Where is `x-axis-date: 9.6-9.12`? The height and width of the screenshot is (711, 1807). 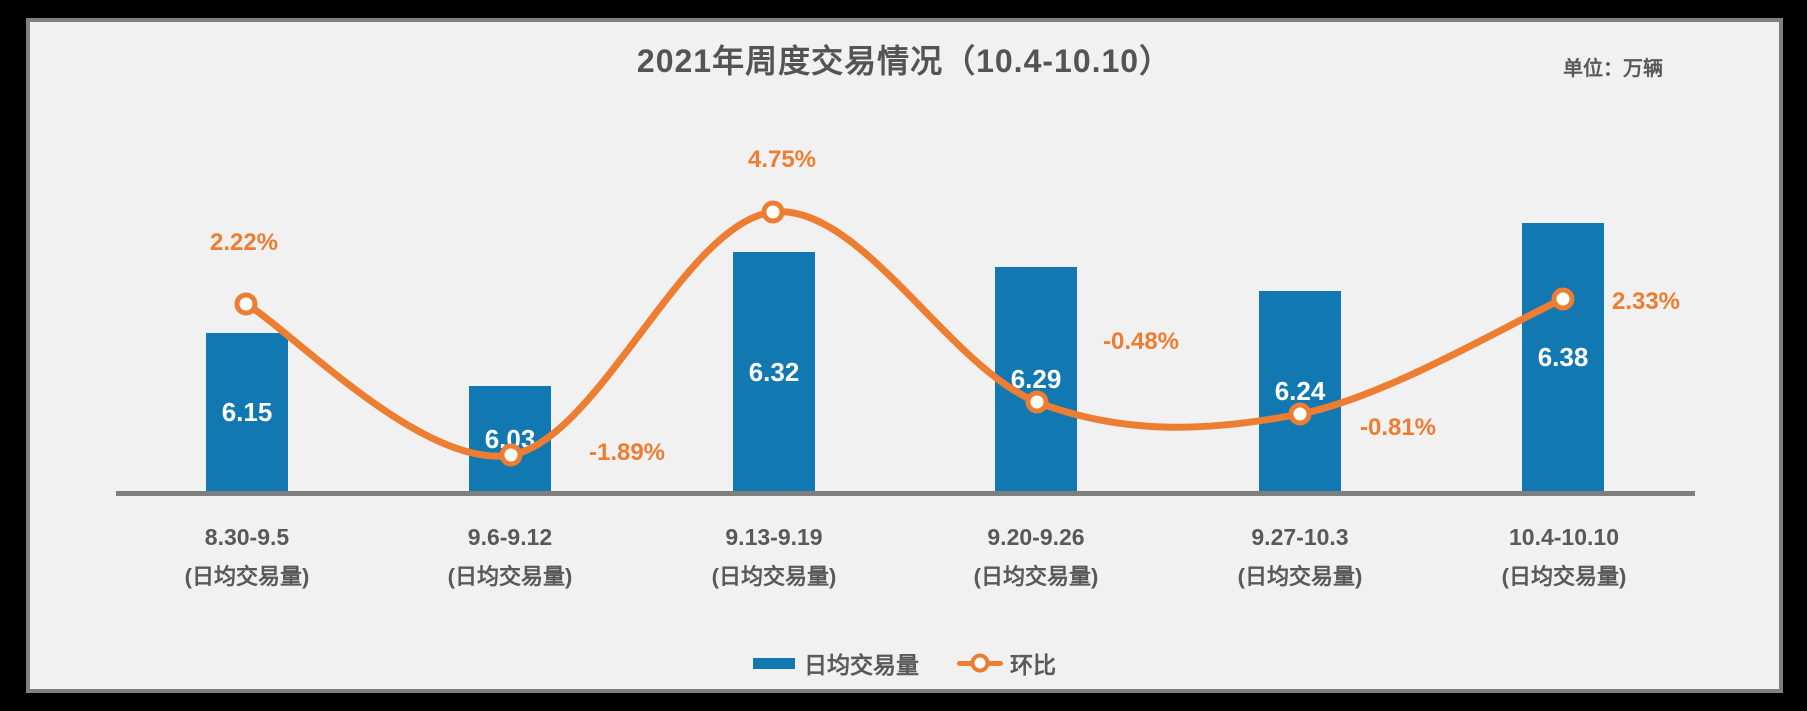 x-axis-date: 9.6-9.12 is located at coordinates (510, 537).